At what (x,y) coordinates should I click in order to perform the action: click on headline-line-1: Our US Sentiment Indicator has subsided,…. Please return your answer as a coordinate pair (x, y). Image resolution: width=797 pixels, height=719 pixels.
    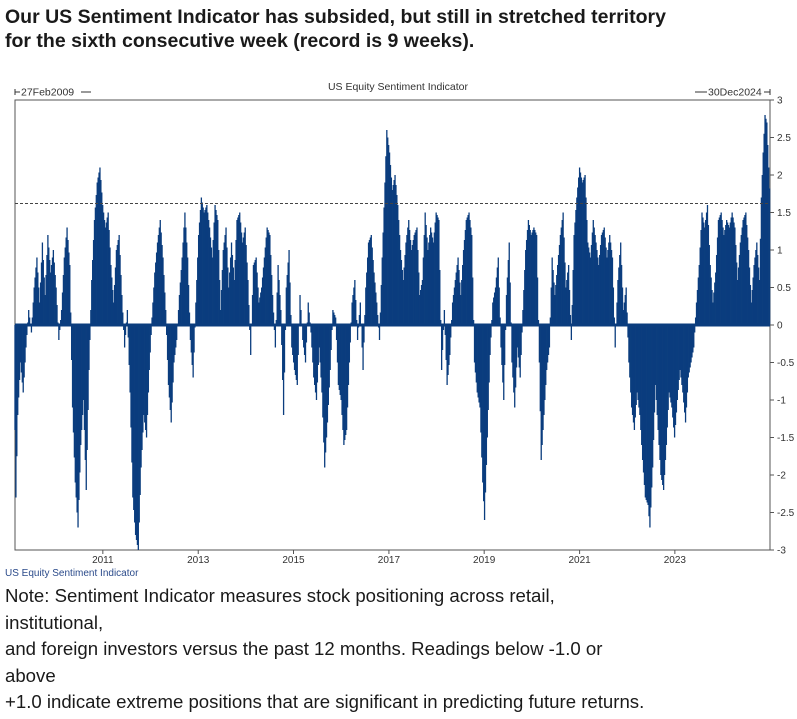
    Looking at the image, I should click on (335, 17).